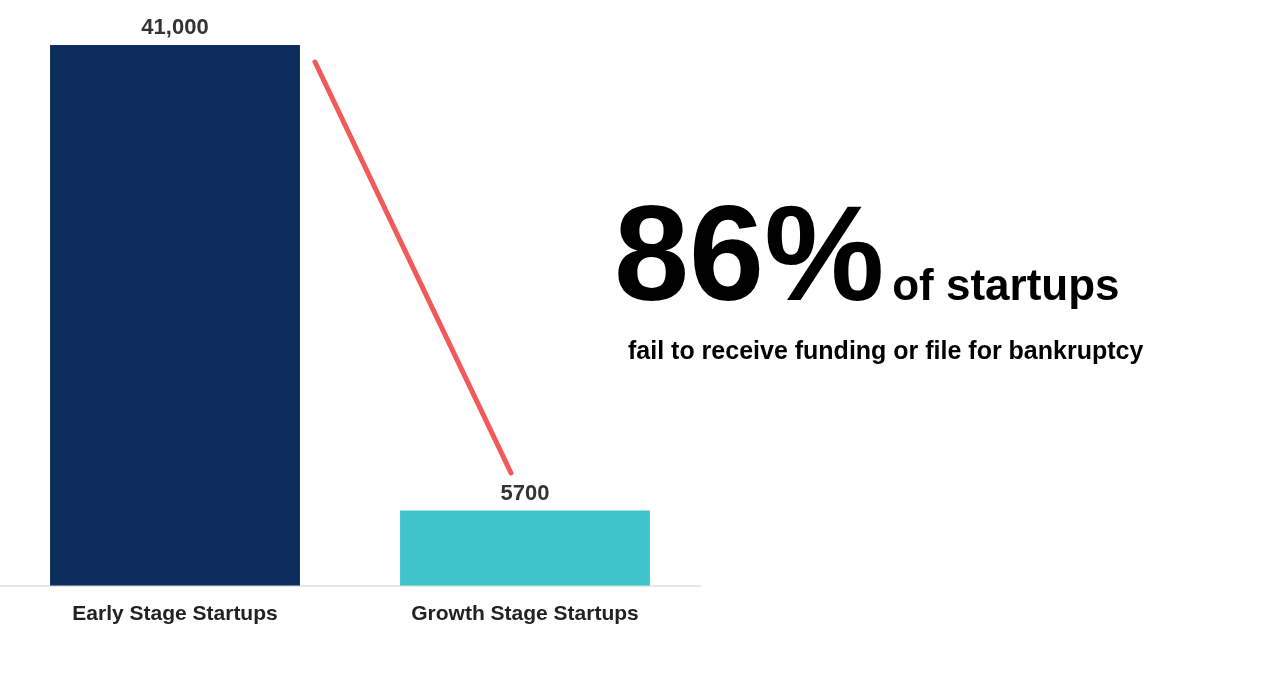  What do you see at coordinates (175, 613) in the screenshot?
I see `x-tick-label: Early Stage Startups` at bounding box center [175, 613].